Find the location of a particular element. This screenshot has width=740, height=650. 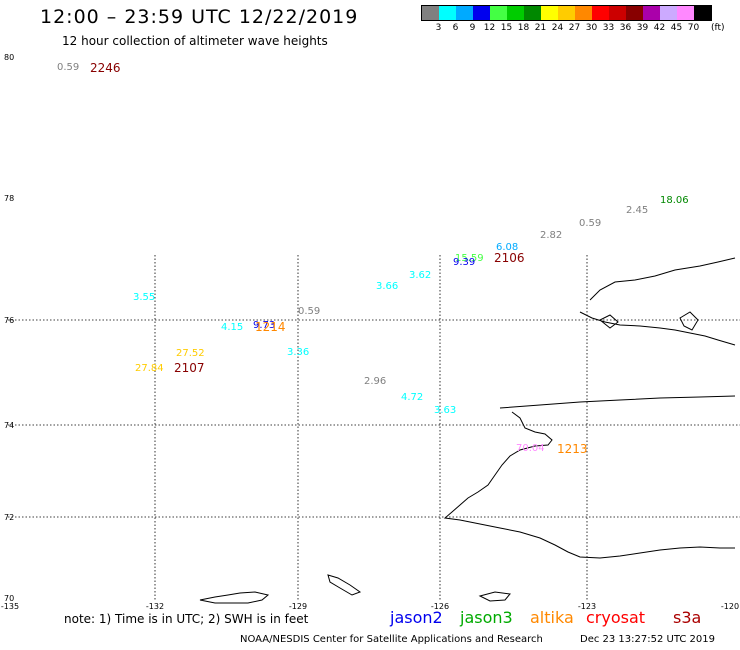

coastline-south is located at coordinates (589, 477).